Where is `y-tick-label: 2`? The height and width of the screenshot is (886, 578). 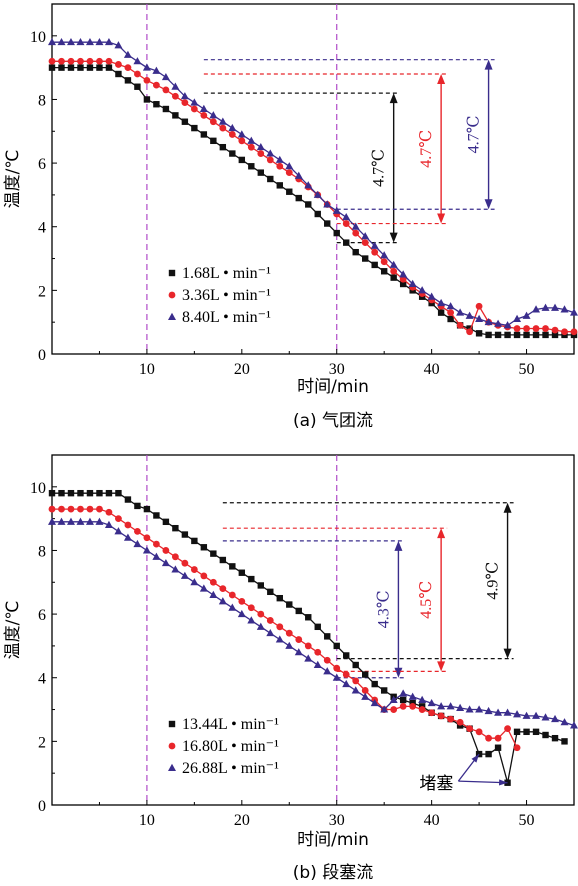 y-tick-label: 2 is located at coordinates (42, 742).